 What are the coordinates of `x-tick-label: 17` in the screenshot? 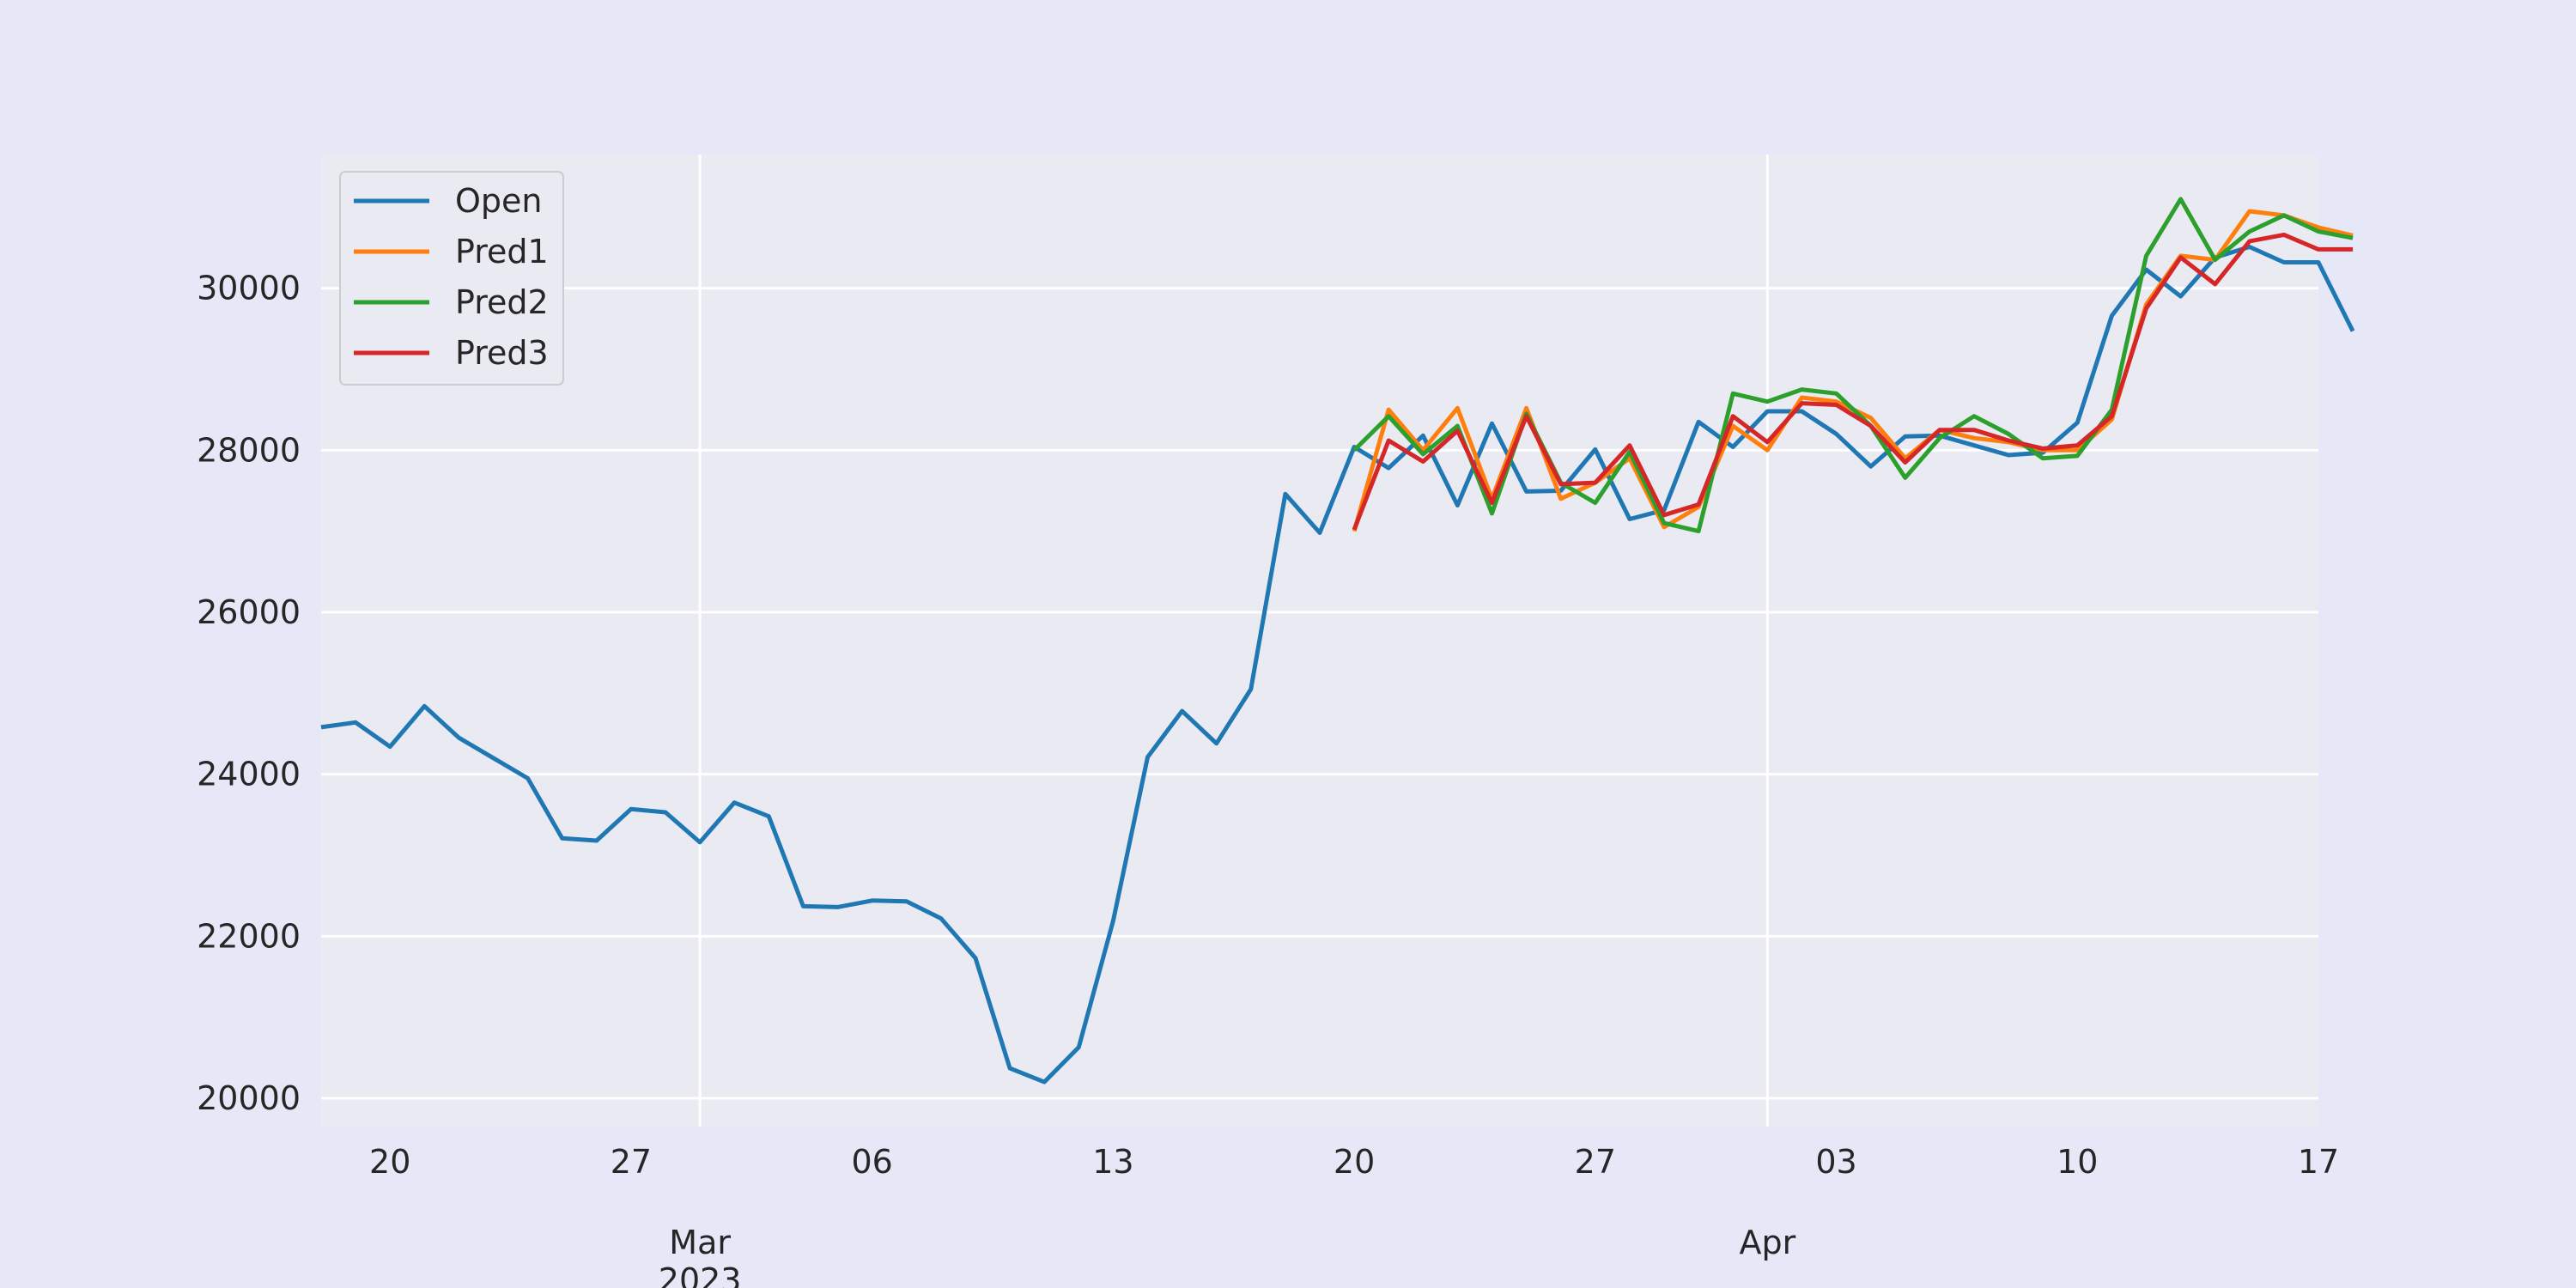 It's located at (2318, 1162).